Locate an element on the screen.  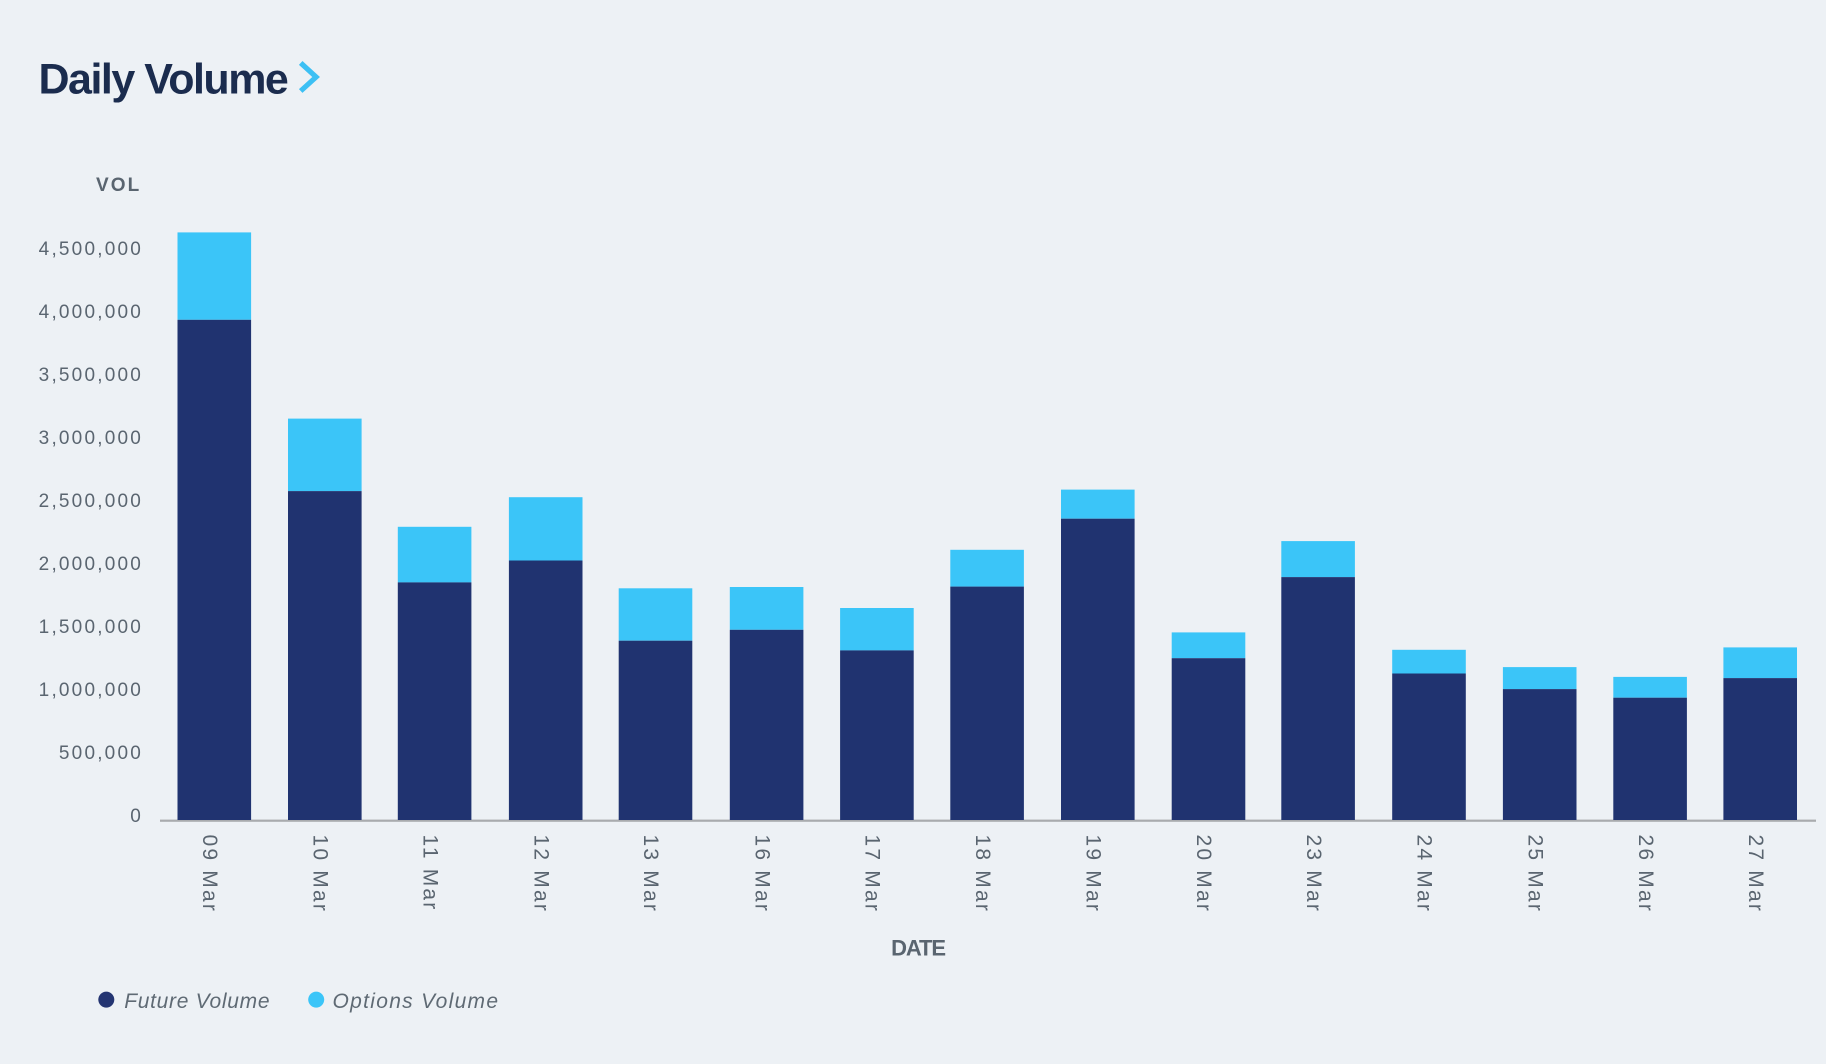
svg-text: 0 is located at coordinates (136, 816).